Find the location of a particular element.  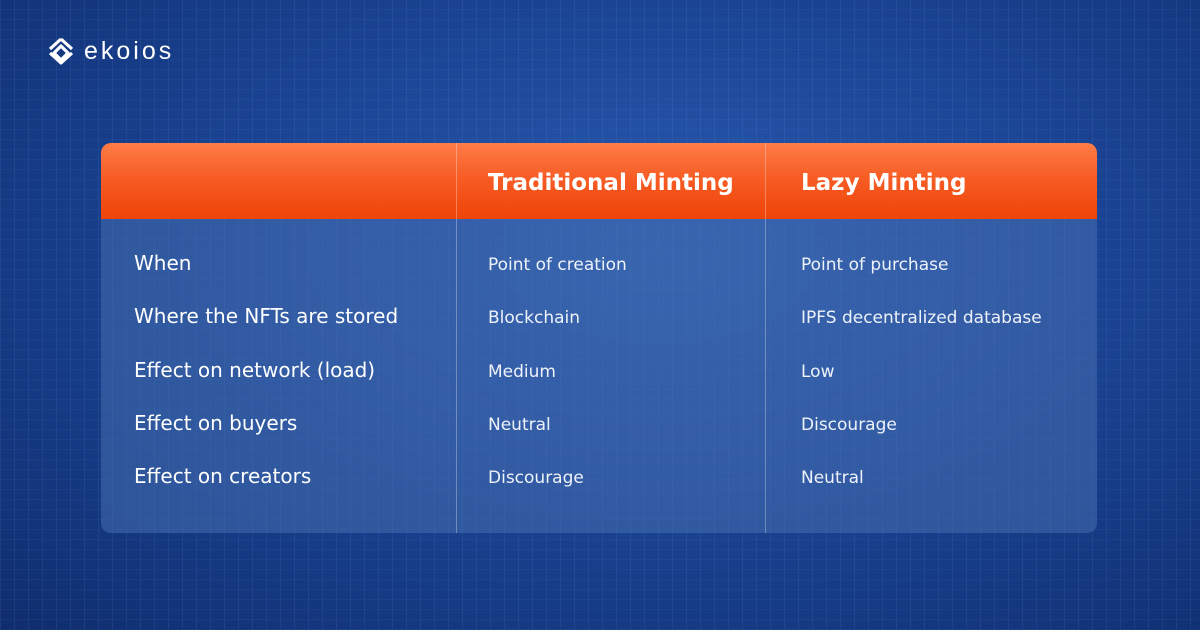

lazy-value: Point of purchase is located at coordinates (875, 265).